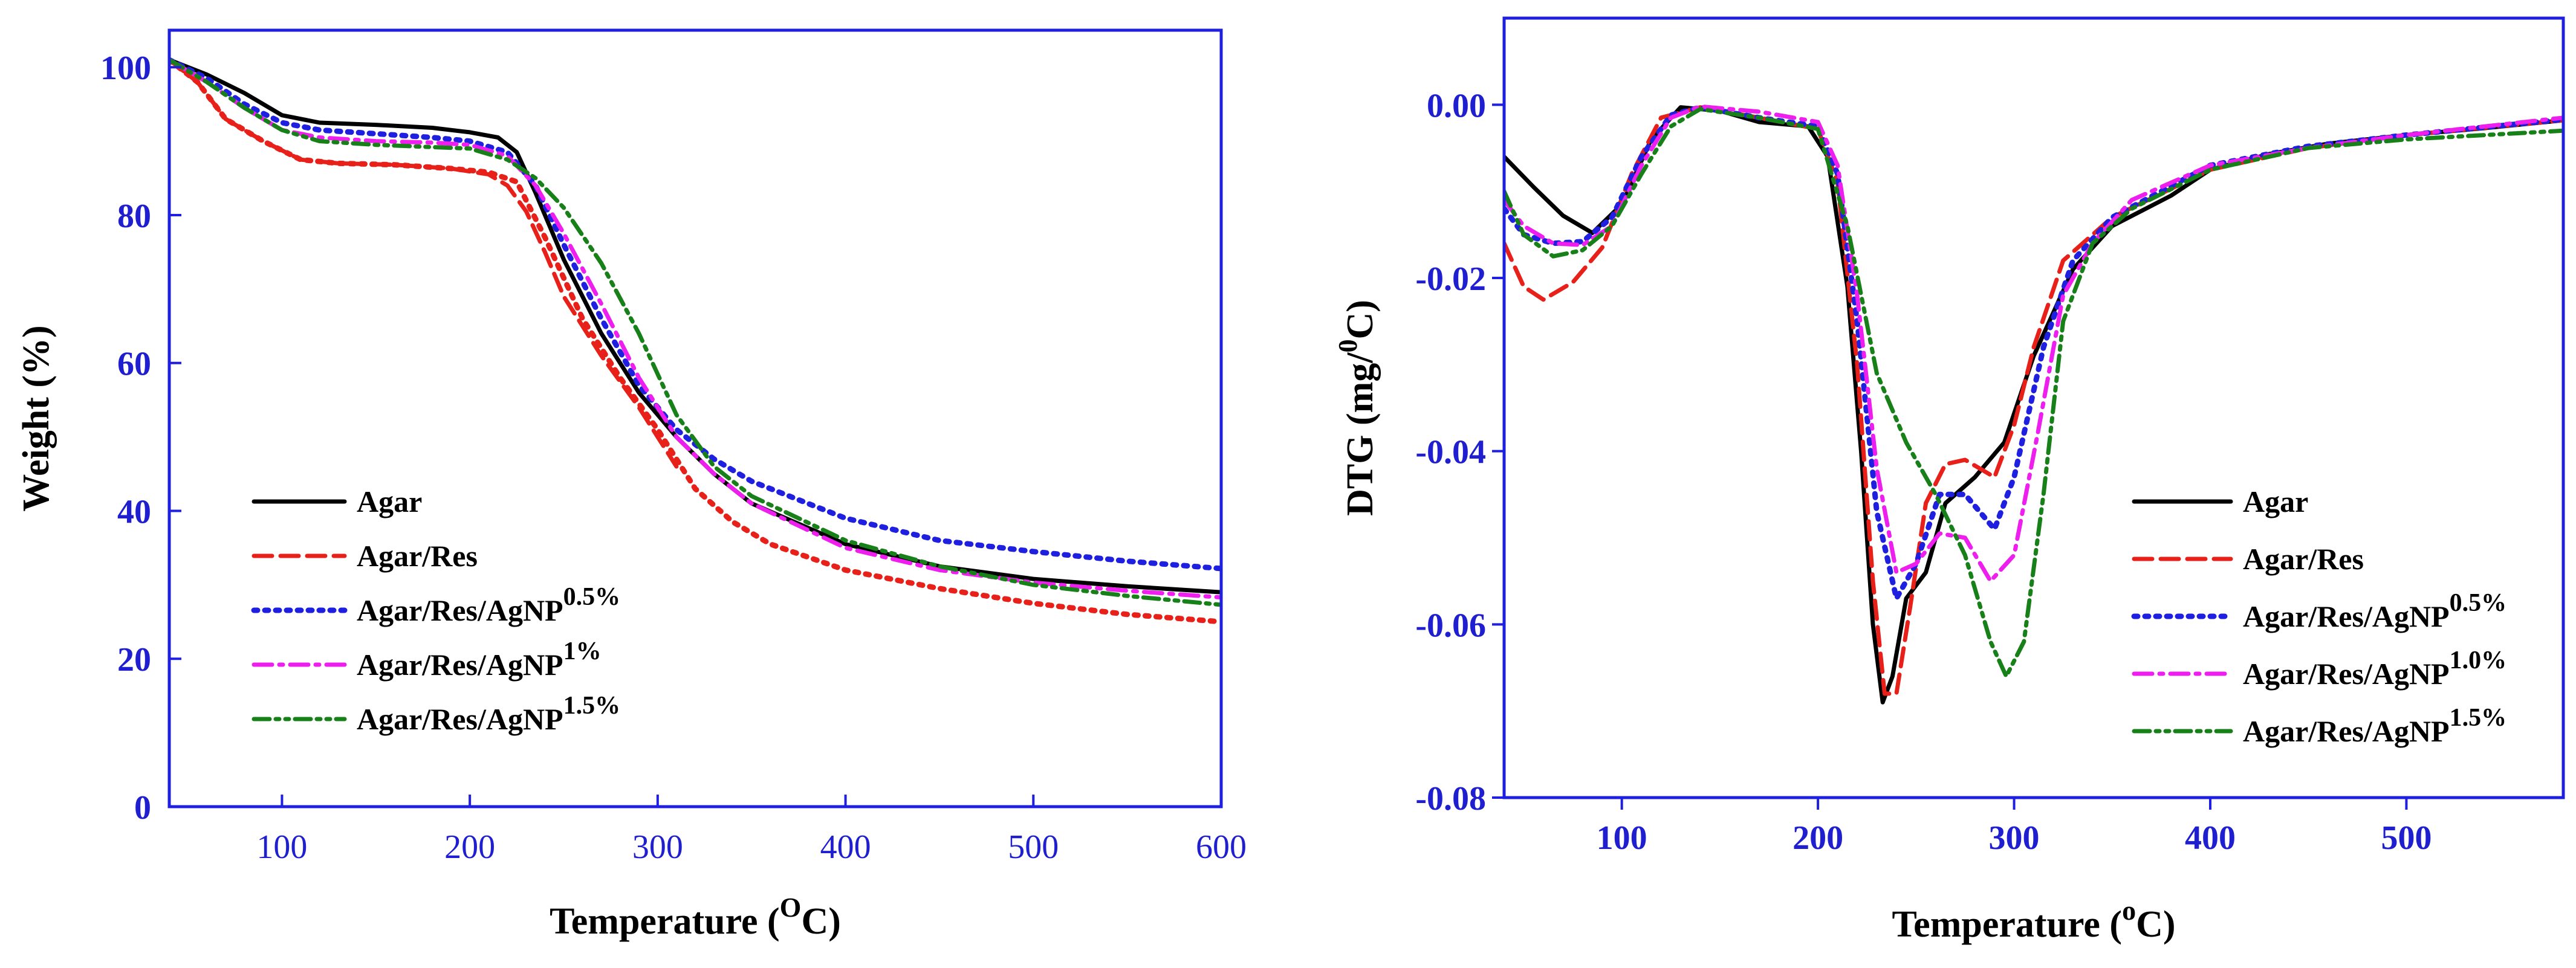 This screenshot has width=2576, height=968. Describe the element at coordinates (1450, 452) in the screenshot. I see `dtg-y-tick-label-2: -0.04` at that location.